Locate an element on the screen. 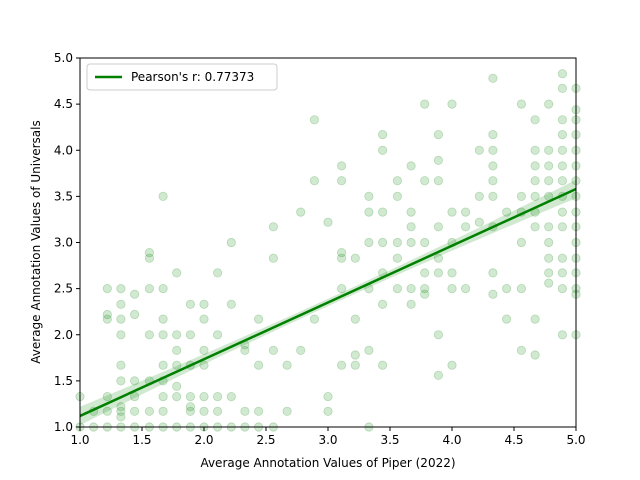 The image size is (640, 480). legend-entry-label: Pearson's r: 0.77373 is located at coordinates (192, 77).